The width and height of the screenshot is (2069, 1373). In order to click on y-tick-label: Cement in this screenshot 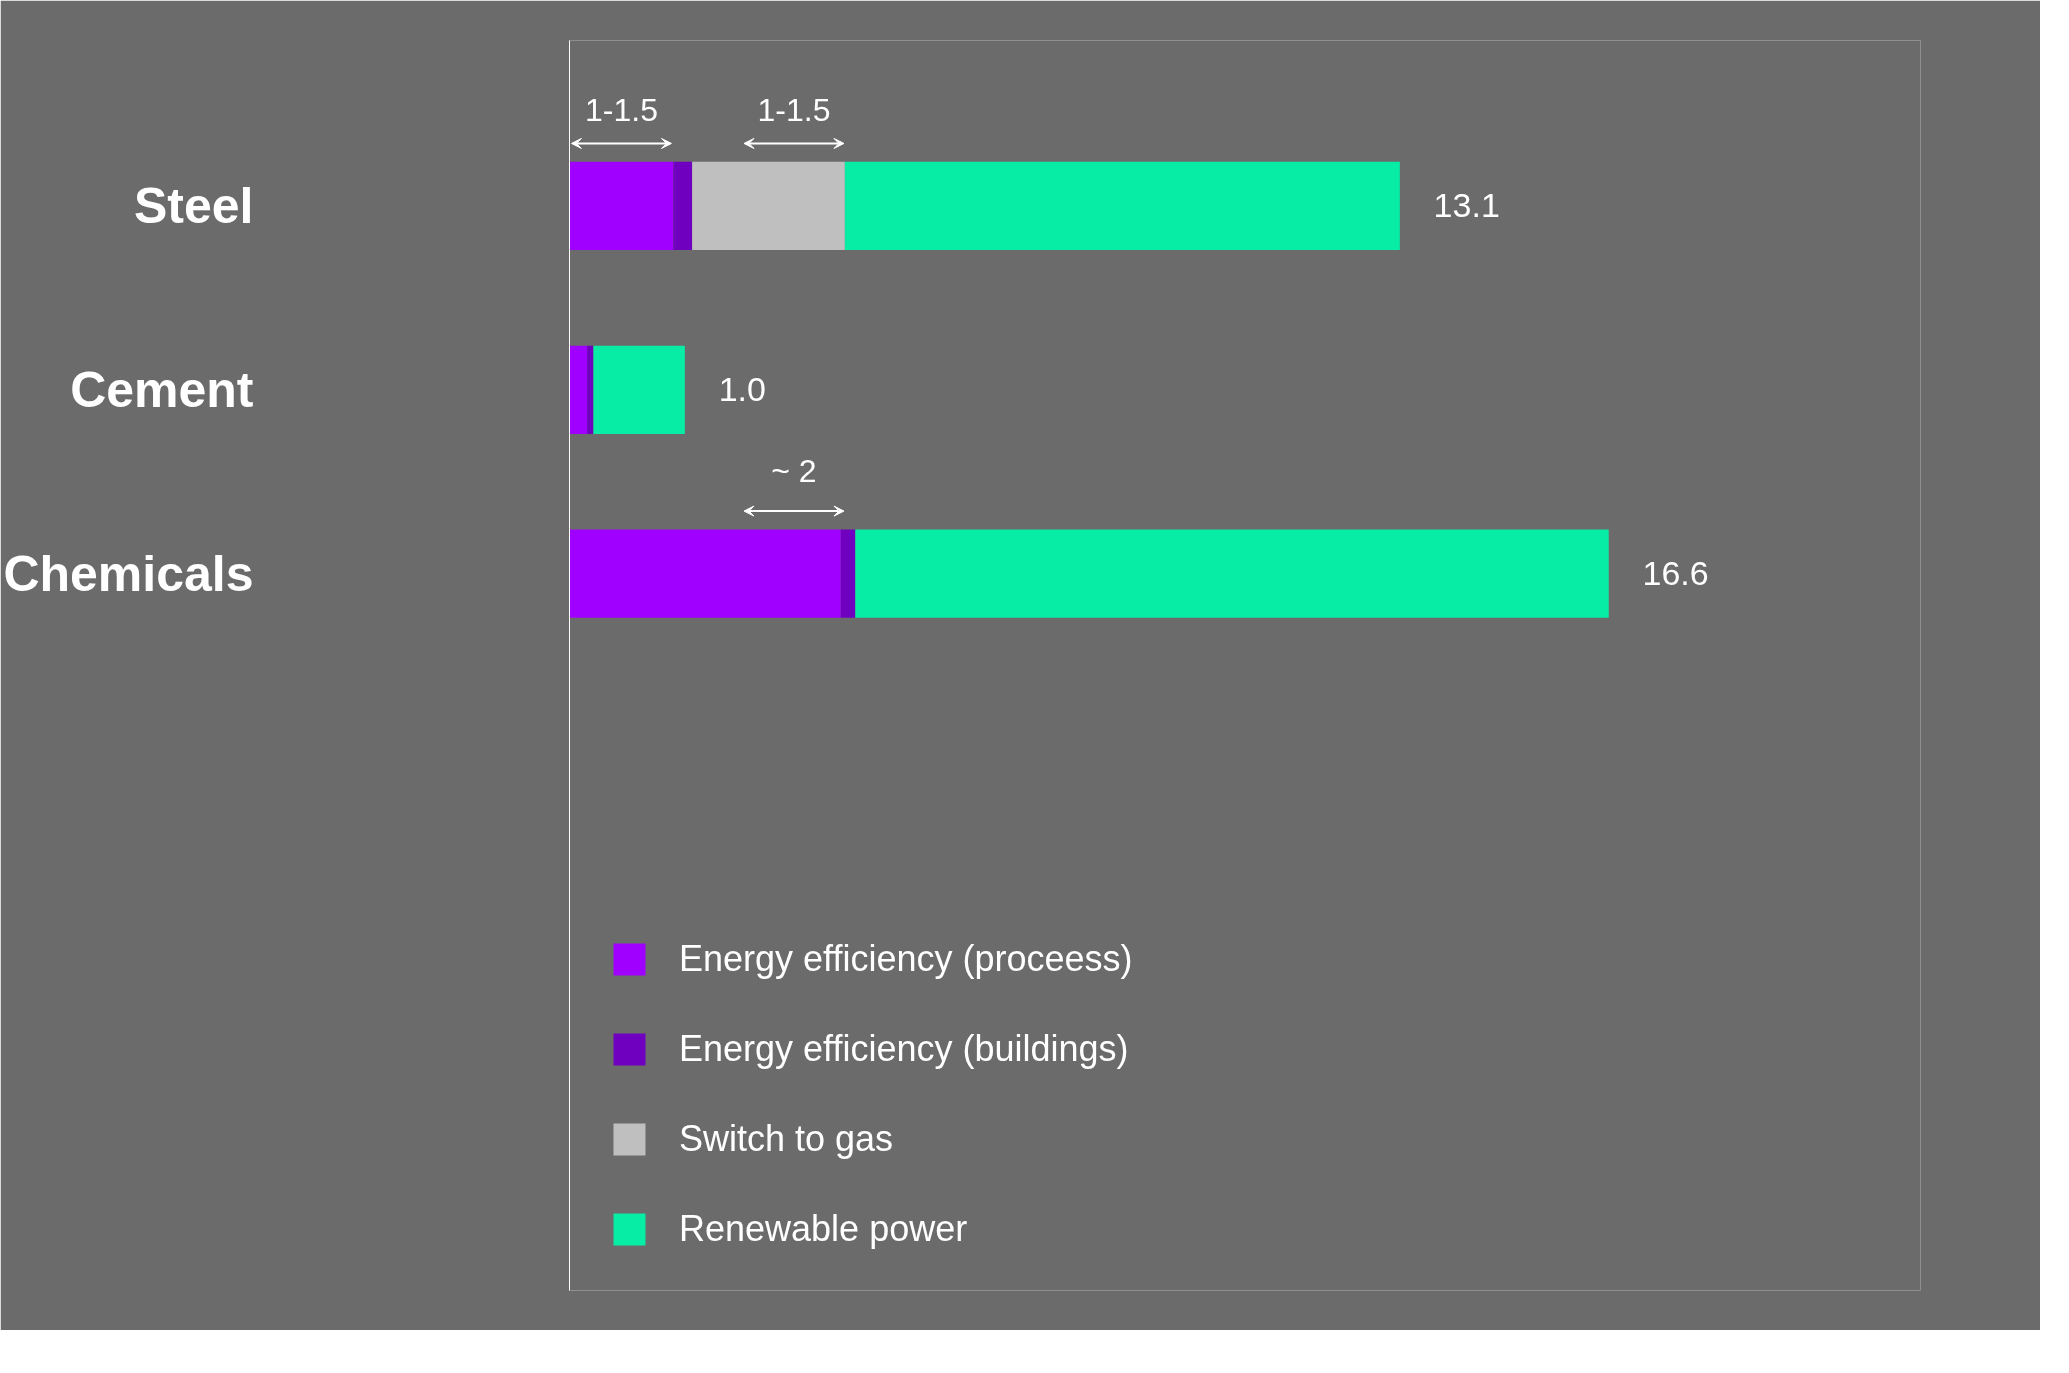, I will do `click(162, 389)`.